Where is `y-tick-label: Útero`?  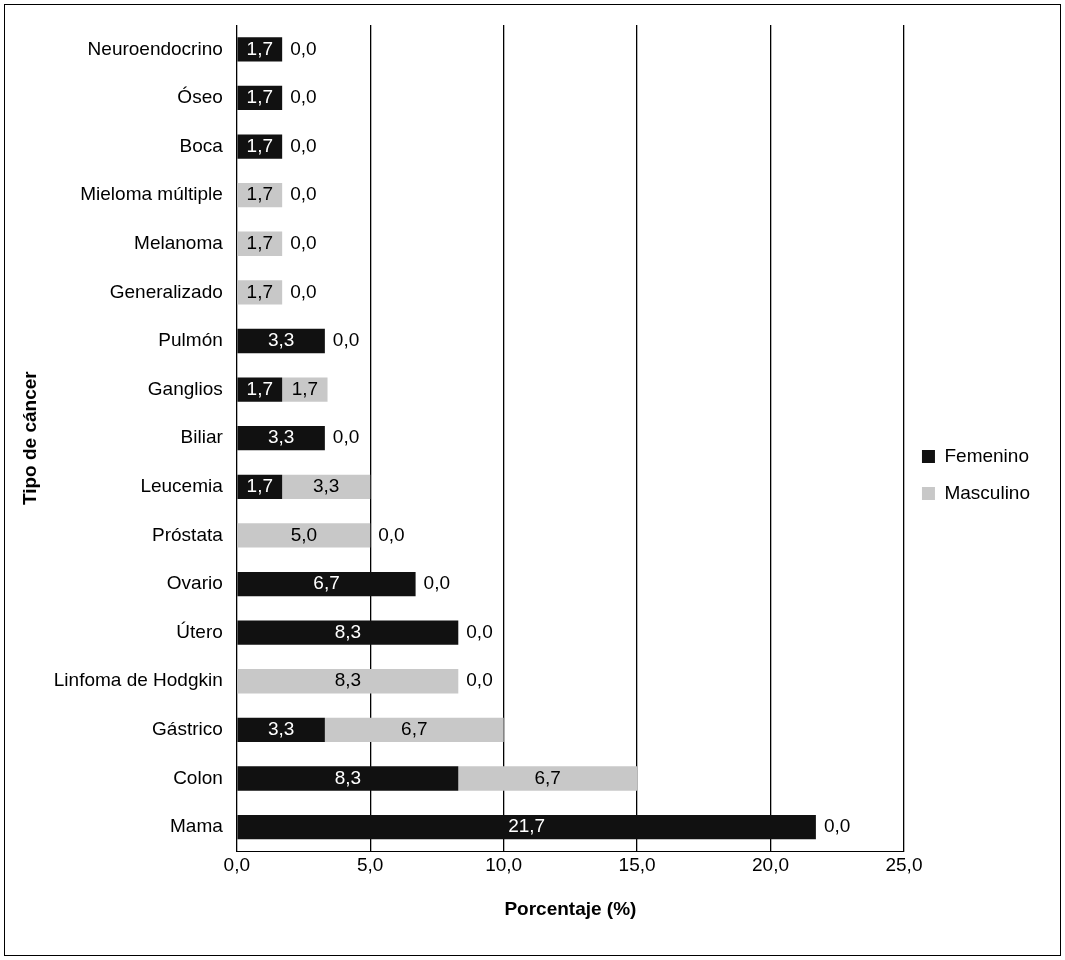
y-tick-label: Útero is located at coordinates (199, 631).